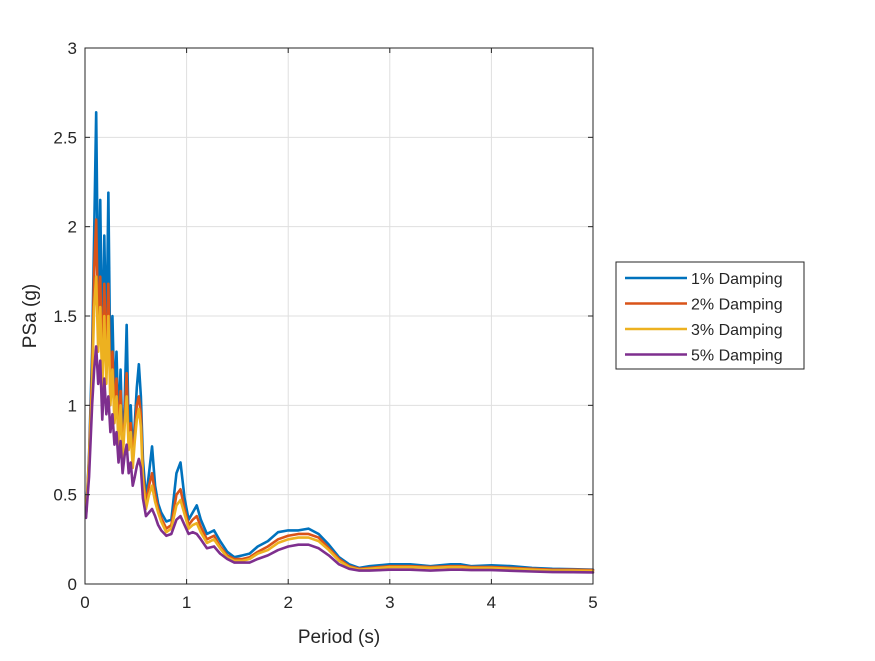  What do you see at coordinates (72, 405) in the screenshot?
I see `y-tick-label: 1` at bounding box center [72, 405].